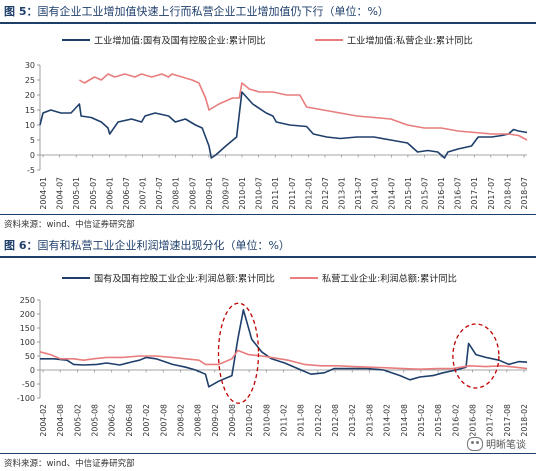  What do you see at coordinates (284, 420) in the screenshot?
I see `x-tick-label: 2011-02` at bounding box center [284, 420].